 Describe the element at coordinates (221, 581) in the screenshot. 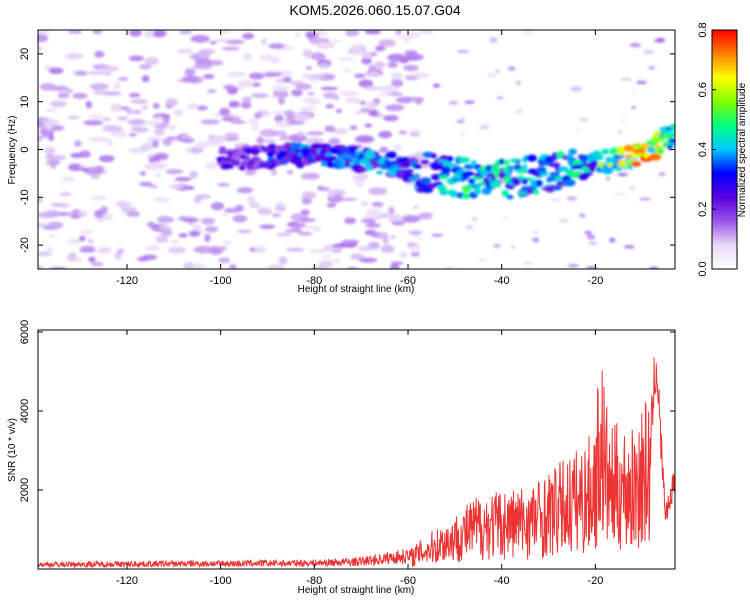

I see `x-tick-label: -100` at that location.